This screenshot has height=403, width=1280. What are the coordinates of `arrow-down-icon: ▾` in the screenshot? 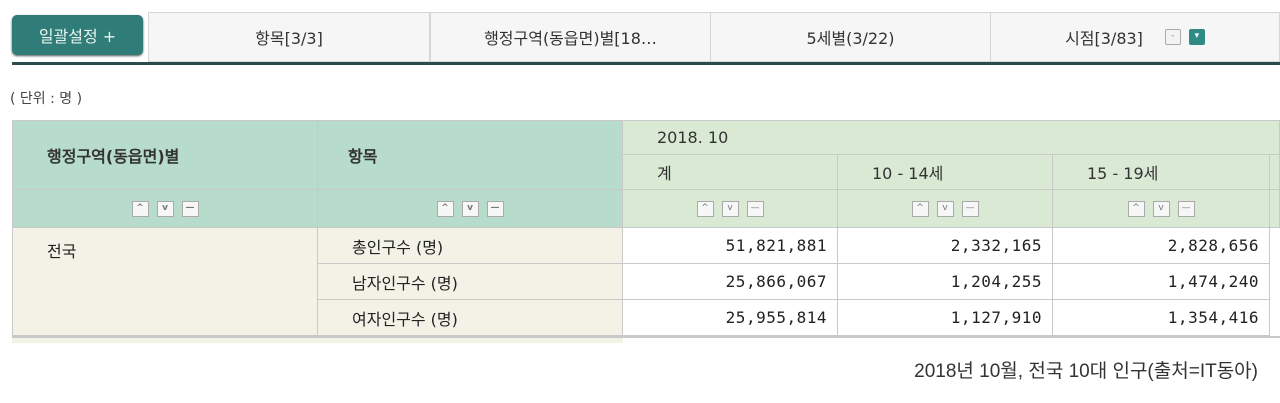 It's located at (1196, 37).